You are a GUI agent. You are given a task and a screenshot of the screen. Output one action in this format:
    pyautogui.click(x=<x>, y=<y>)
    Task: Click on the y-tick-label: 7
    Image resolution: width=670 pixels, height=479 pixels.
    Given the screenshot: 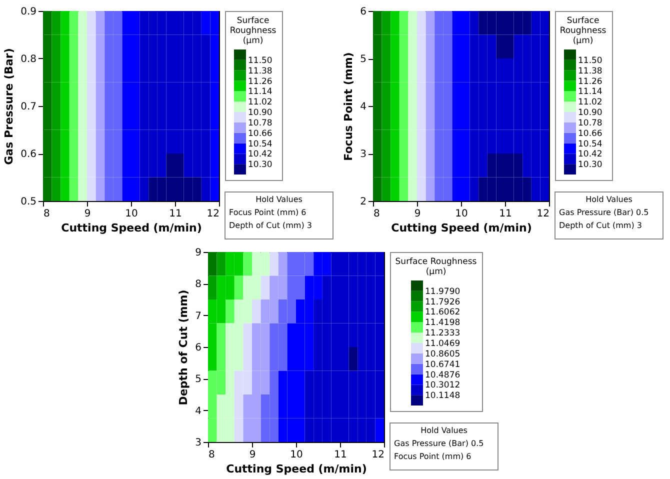 What is the action you would take?
    pyautogui.click(x=198, y=316)
    